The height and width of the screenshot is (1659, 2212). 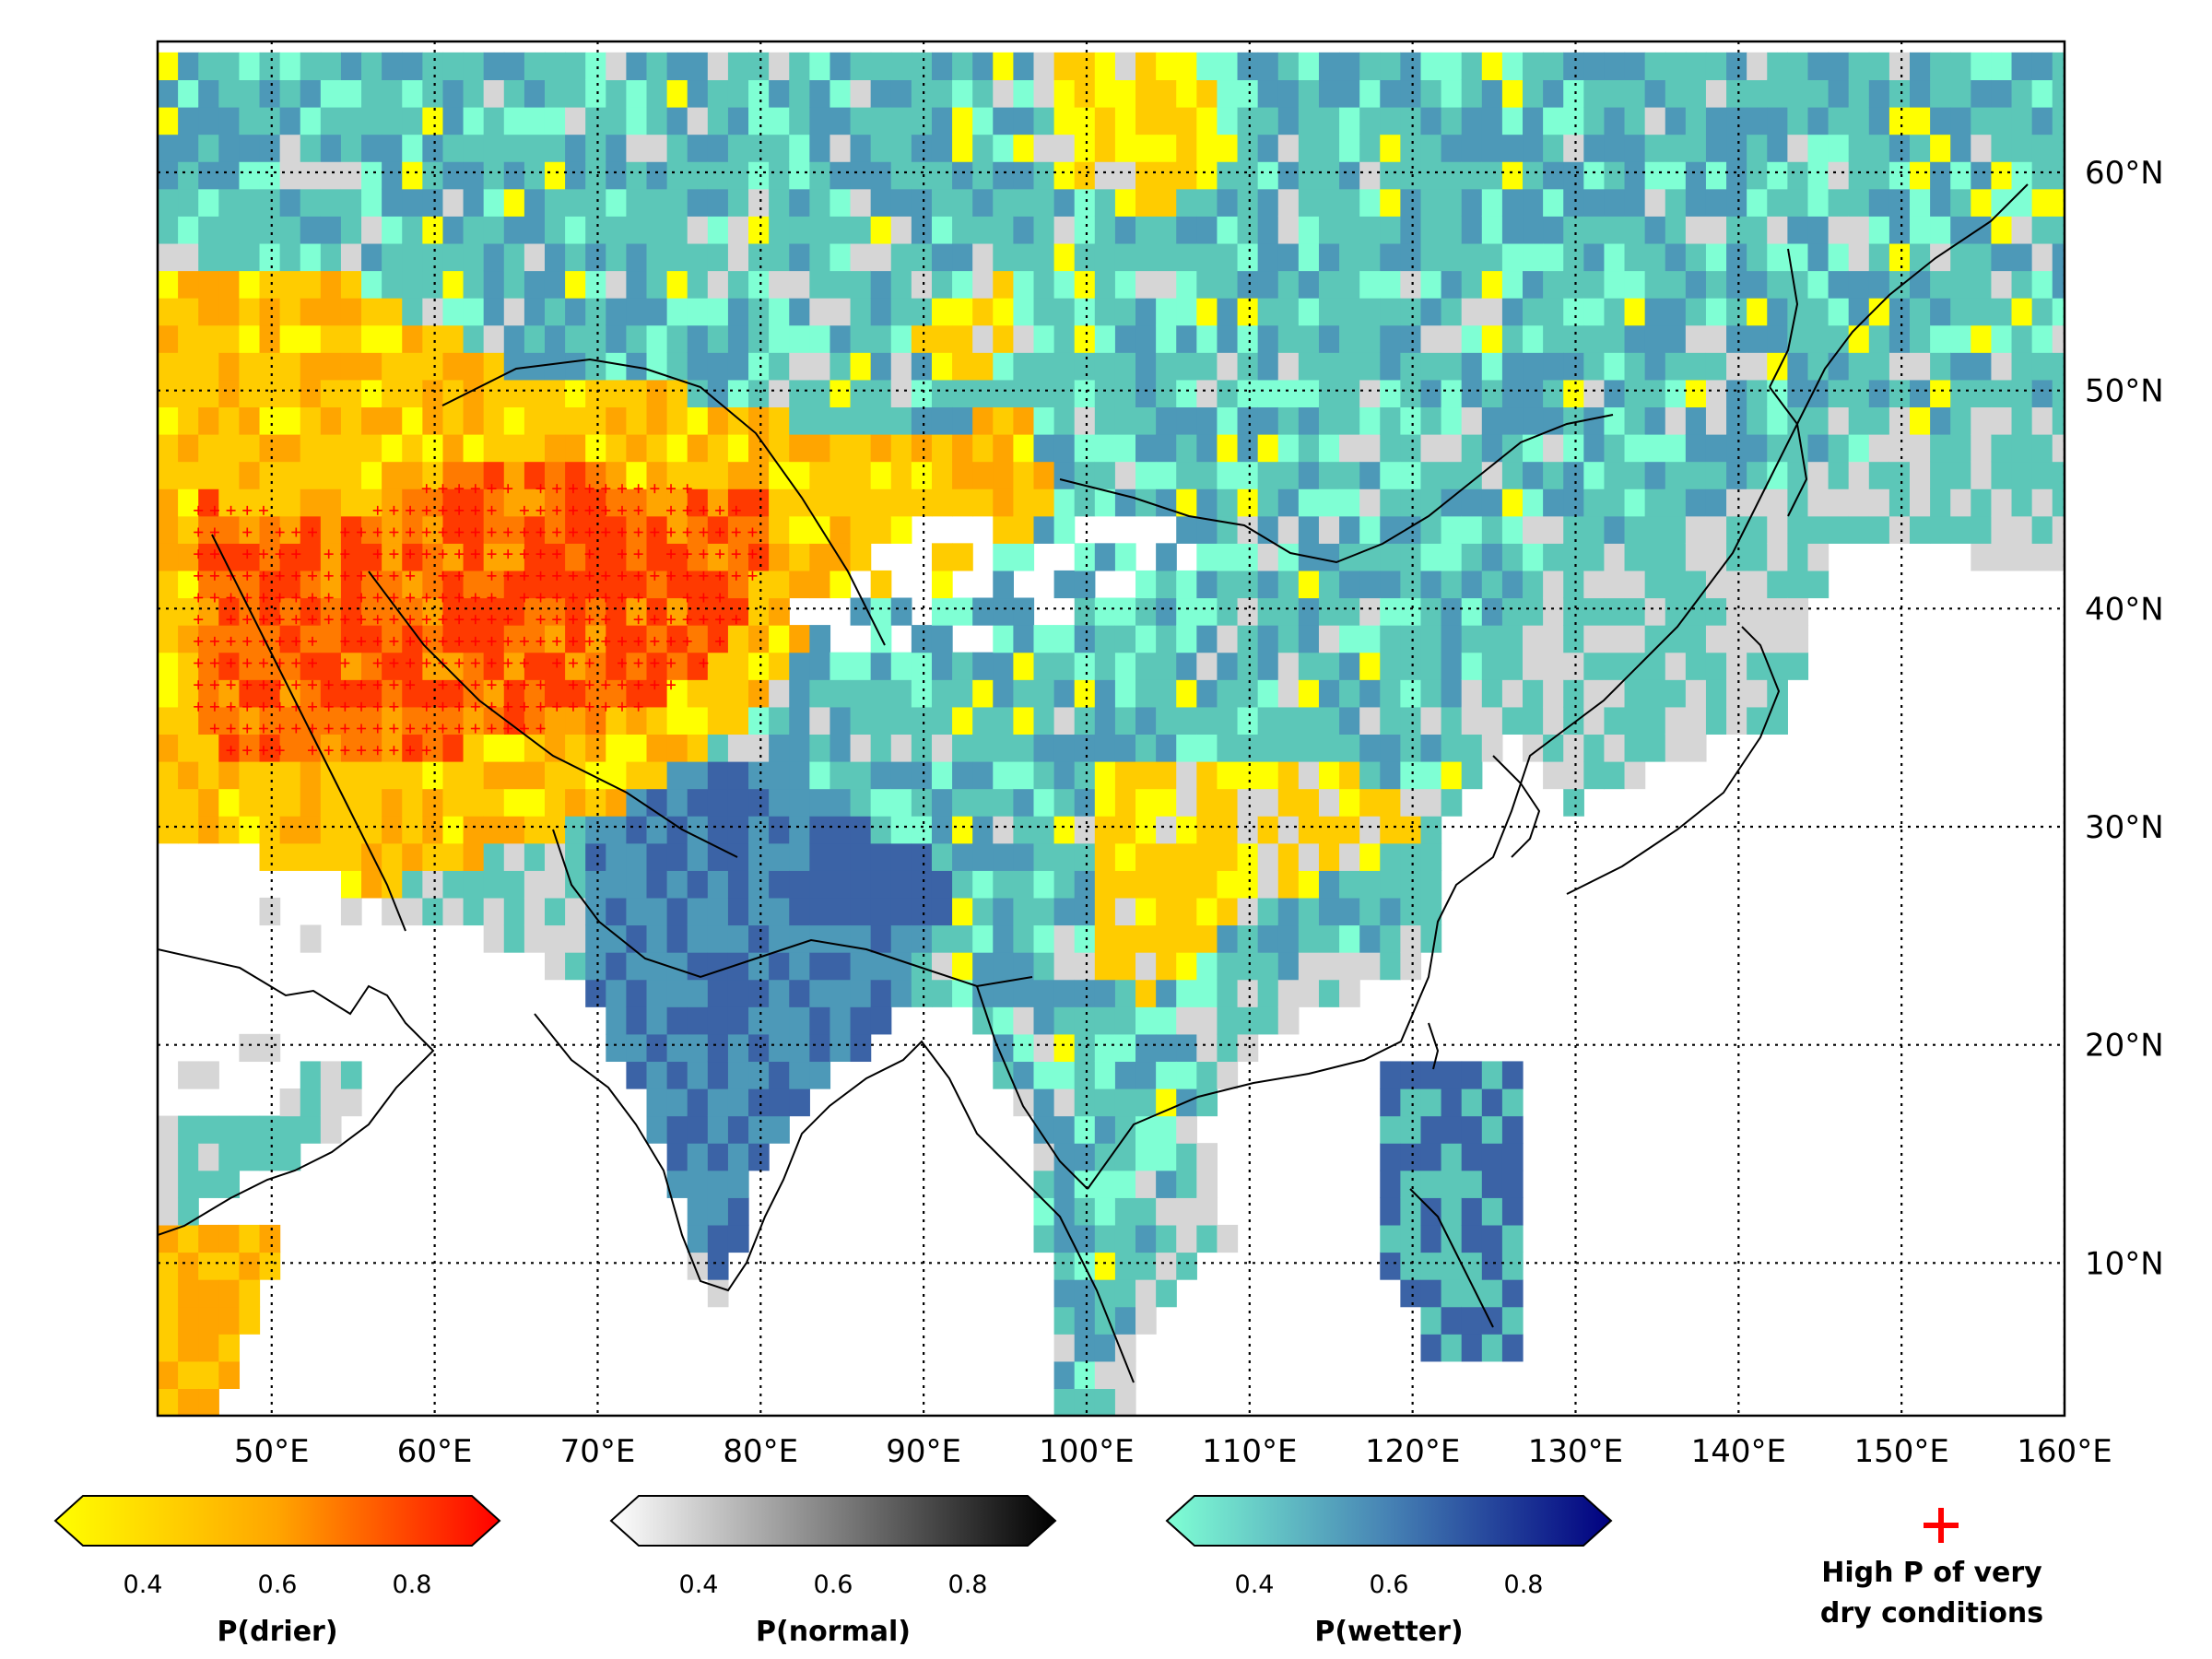 What do you see at coordinates (1941, 1525) in the screenshot?
I see `plus-marker-icon` at bounding box center [1941, 1525].